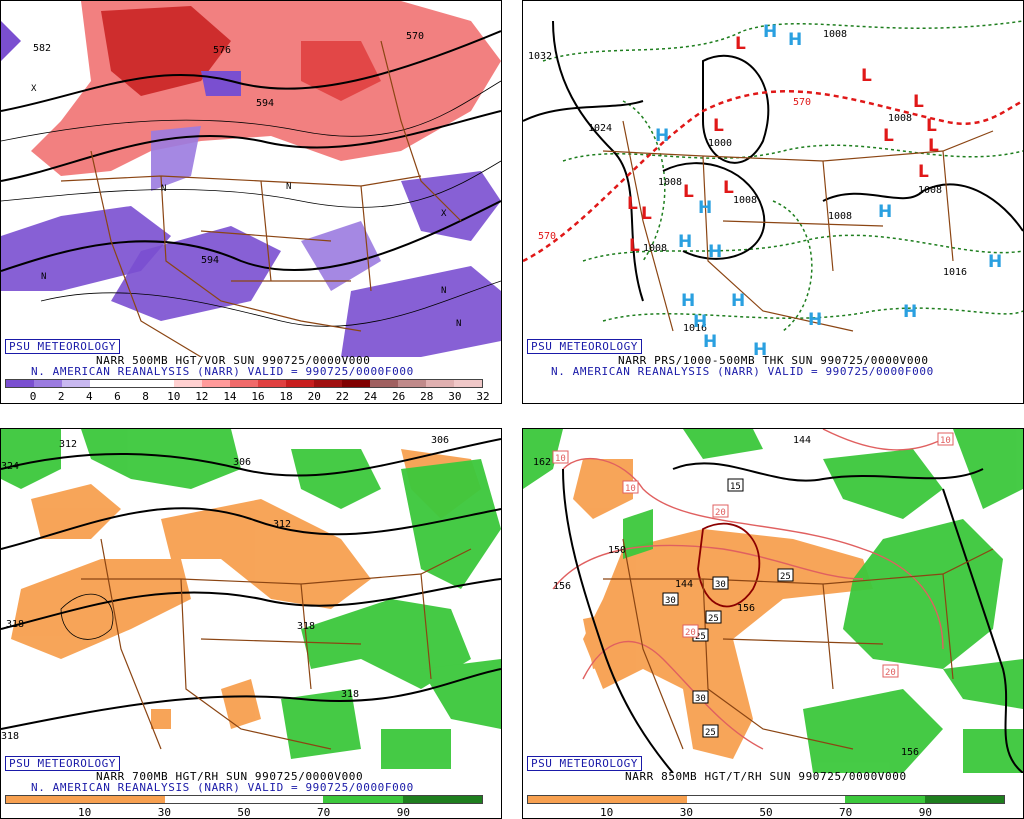 Image resolution: width=1024 pixels, height=819 pixels. Describe the element at coordinates (324, 812) in the screenshot. I see `colorbar-tick: 70` at that location.